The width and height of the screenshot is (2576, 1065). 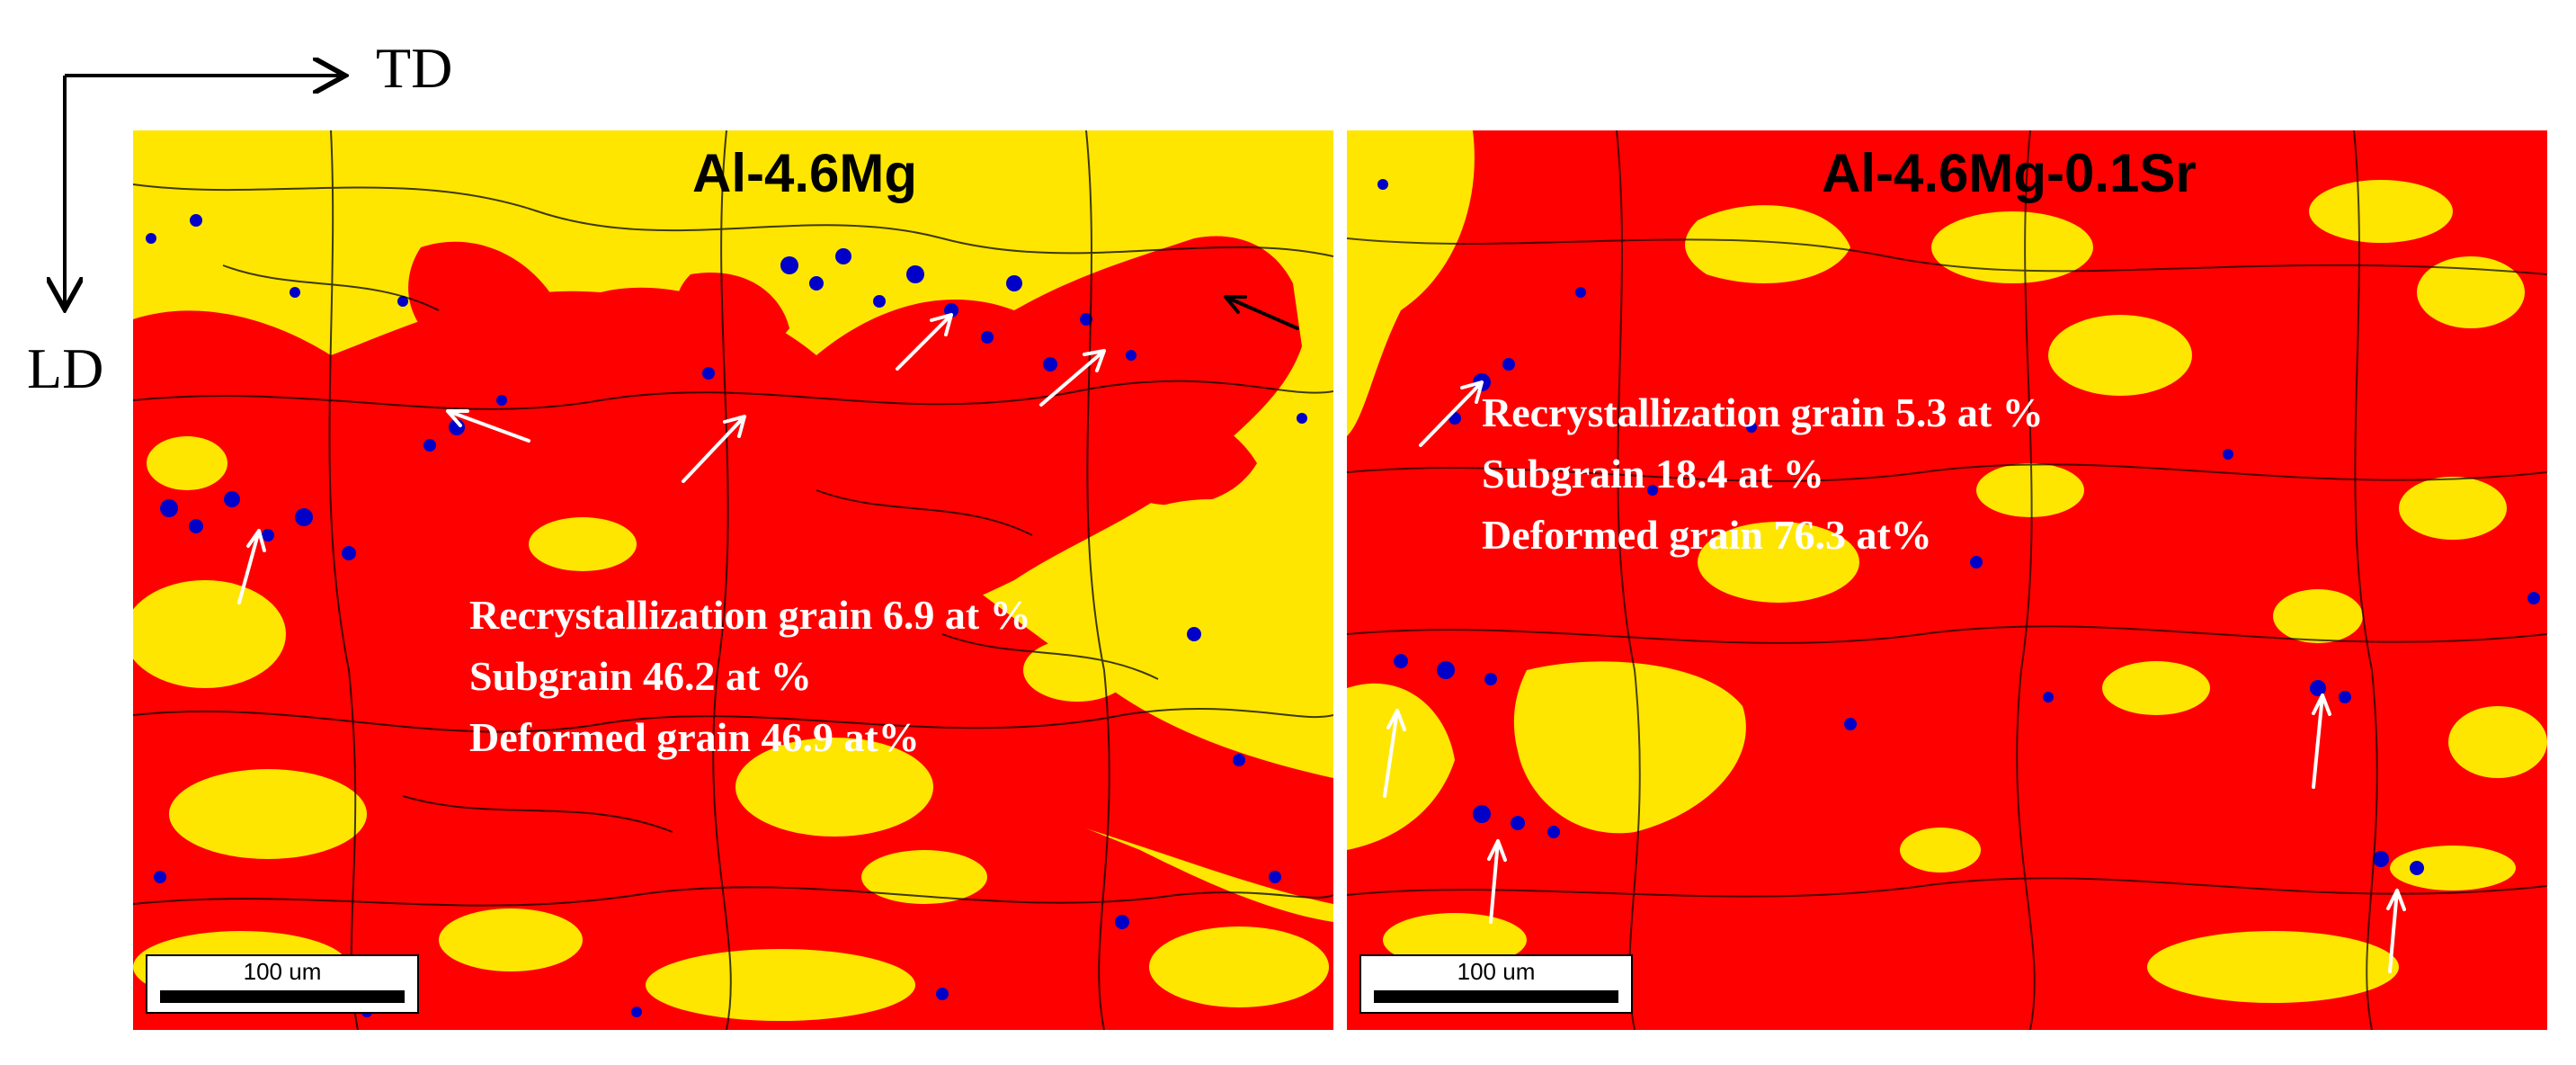 I want to click on subgrain-stat: Subgrain 46.2 at %, so click(x=640, y=676).